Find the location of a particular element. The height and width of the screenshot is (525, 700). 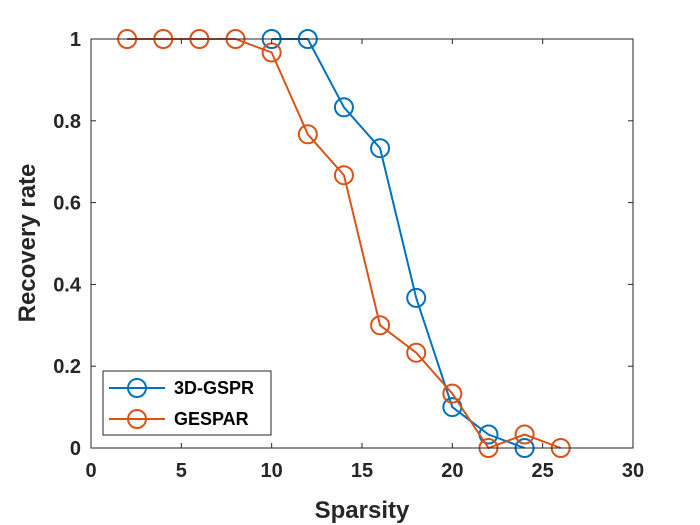

x-tick-label: 0 is located at coordinates (90, 471).